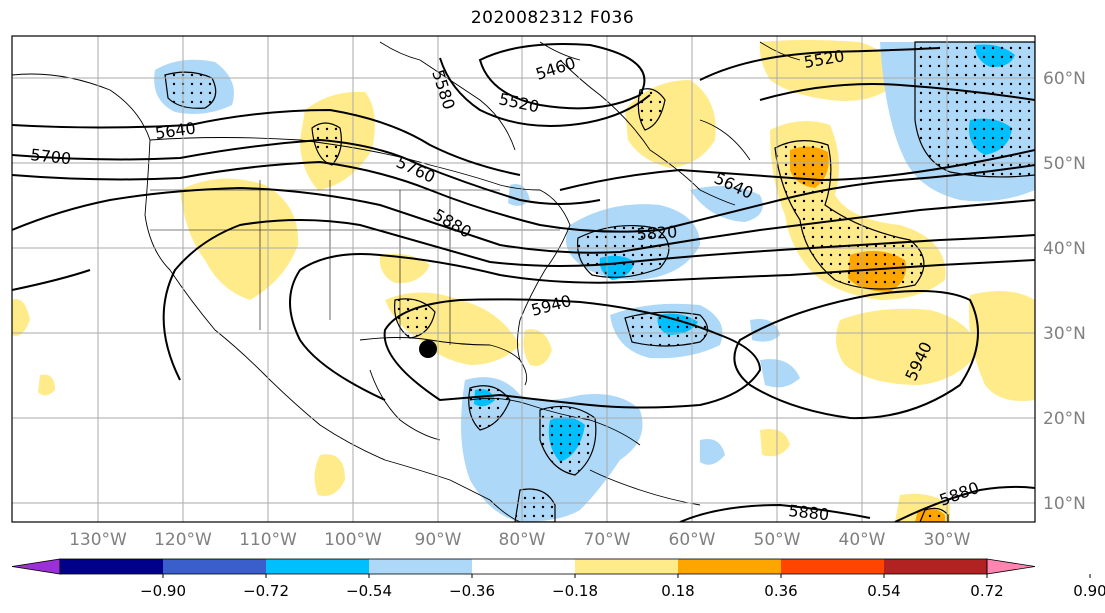 This screenshot has height=613, width=1105. I want to click on lon-label: 60°W, so click(692, 540).